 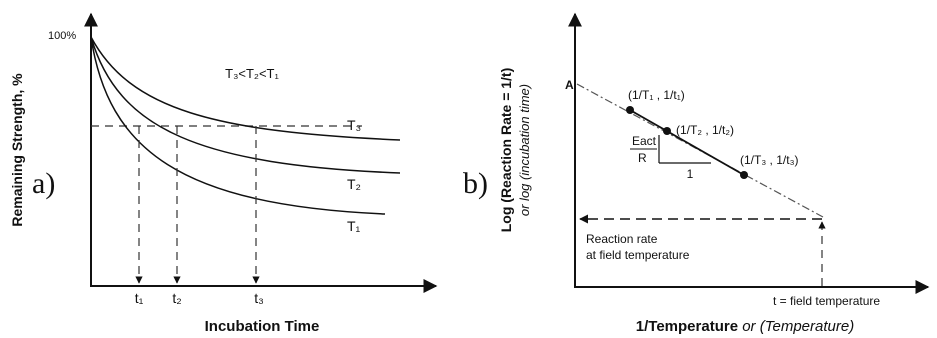 What do you see at coordinates (354, 226) in the screenshot?
I see `panel-a-curve-label-t1: T₁` at bounding box center [354, 226].